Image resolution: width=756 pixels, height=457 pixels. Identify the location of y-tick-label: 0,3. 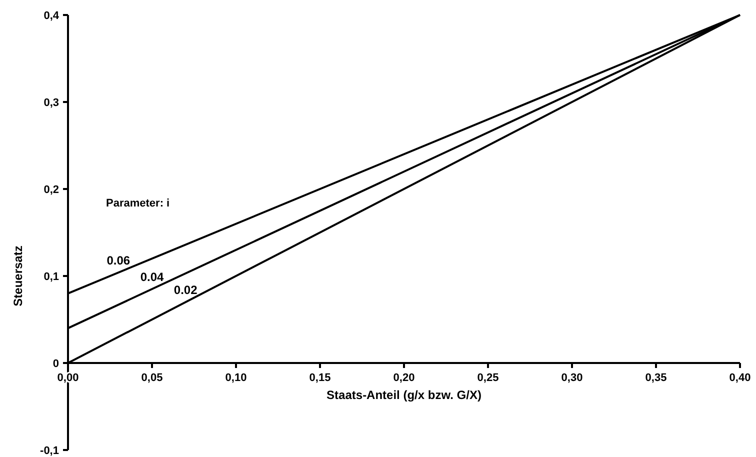
(51, 102).